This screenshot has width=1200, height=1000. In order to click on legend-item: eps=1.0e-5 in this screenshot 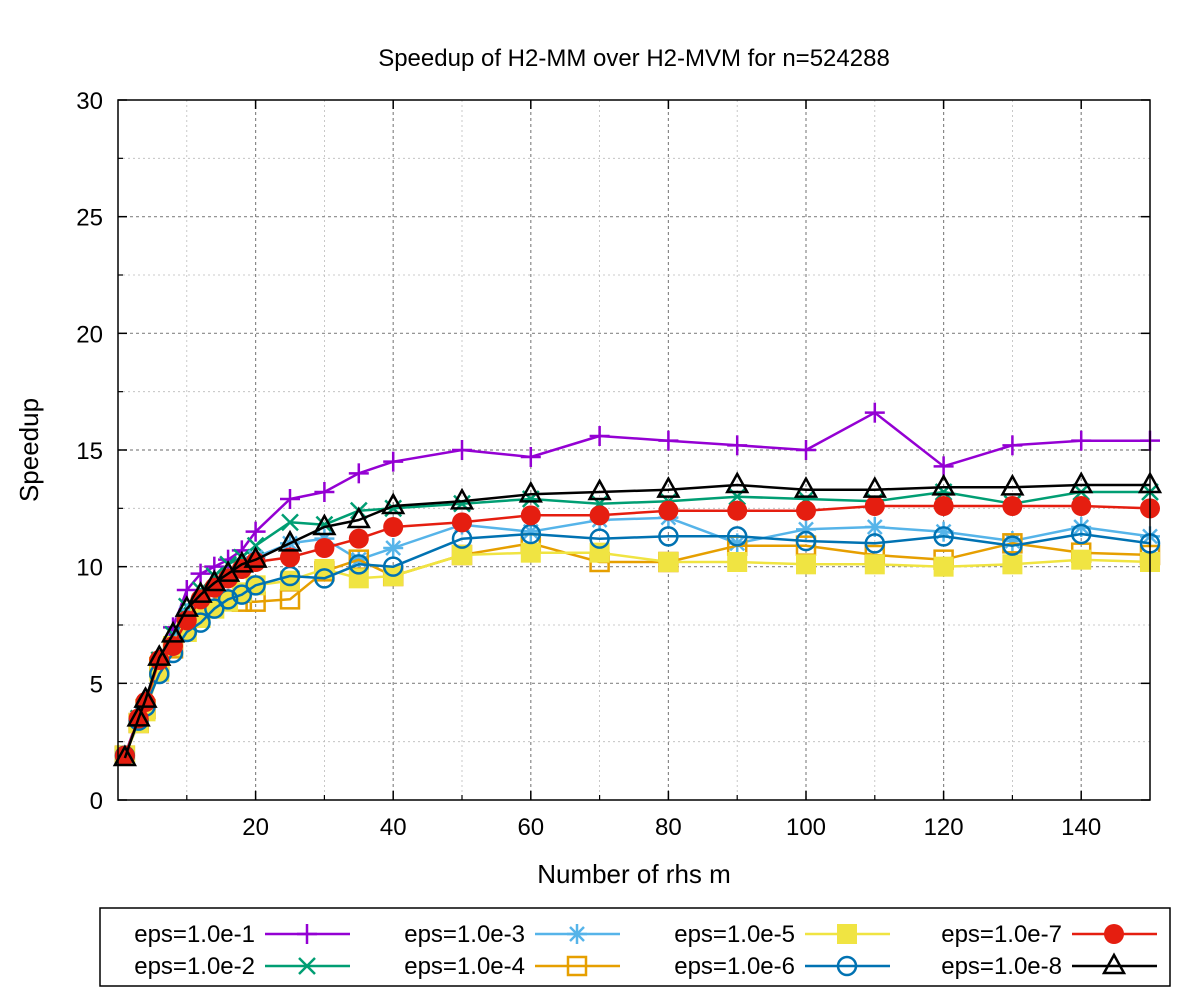, I will do `click(782, 934)`.